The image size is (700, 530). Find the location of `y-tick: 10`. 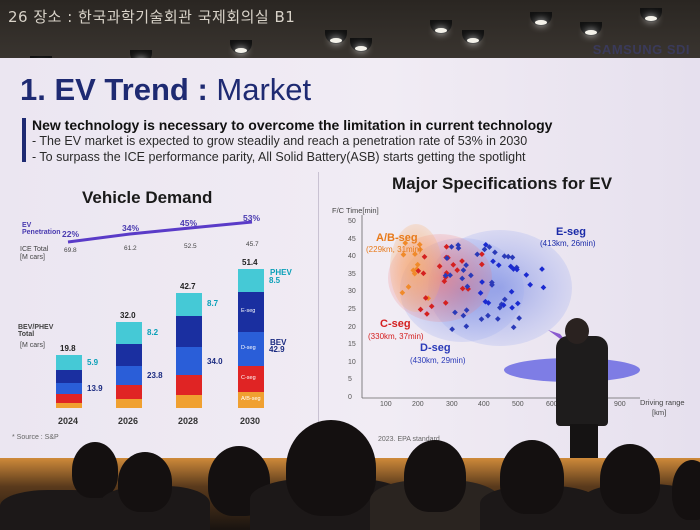

y-tick: 10 is located at coordinates (352, 362).